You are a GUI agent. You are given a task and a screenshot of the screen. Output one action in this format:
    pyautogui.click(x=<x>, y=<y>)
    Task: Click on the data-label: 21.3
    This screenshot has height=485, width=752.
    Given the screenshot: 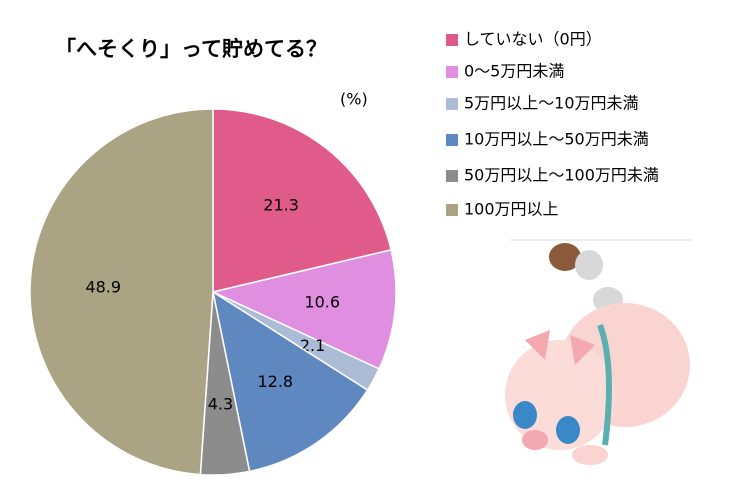 What is the action you would take?
    pyautogui.click(x=281, y=204)
    